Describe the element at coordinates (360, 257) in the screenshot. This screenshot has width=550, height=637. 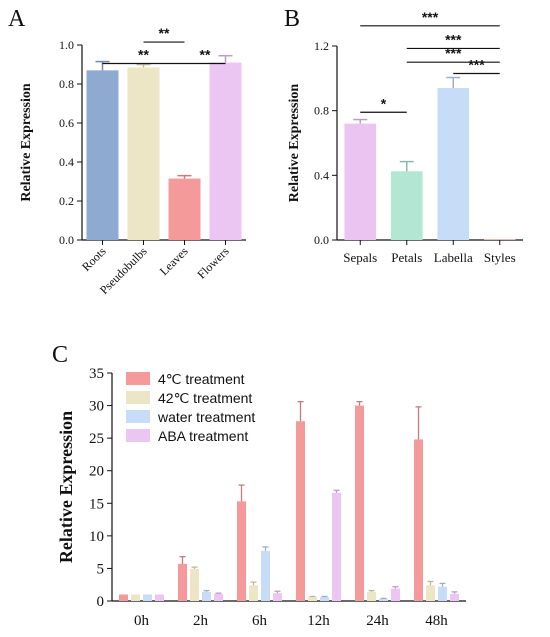
I see `chart-b-xtick-label: Sepals` at that location.